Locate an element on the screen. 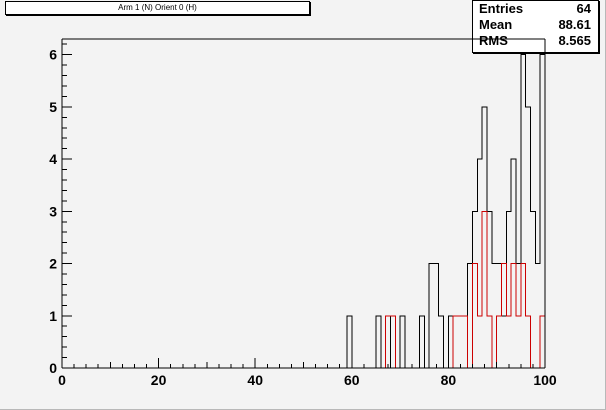  histogram-title: Arm 1 (N) Orient 0 (H) is located at coordinates (157, 8).